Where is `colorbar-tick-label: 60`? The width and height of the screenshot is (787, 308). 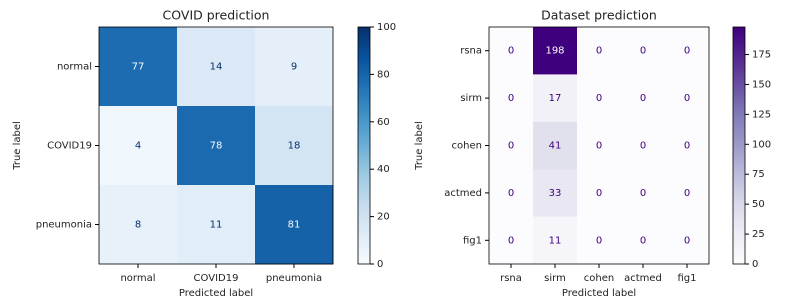 colorbar-tick-label: 60 is located at coordinates (383, 122).